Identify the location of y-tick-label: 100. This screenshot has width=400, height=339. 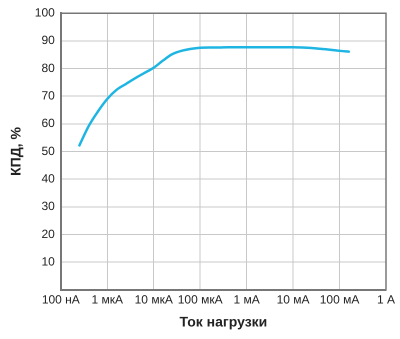
(45, 13).